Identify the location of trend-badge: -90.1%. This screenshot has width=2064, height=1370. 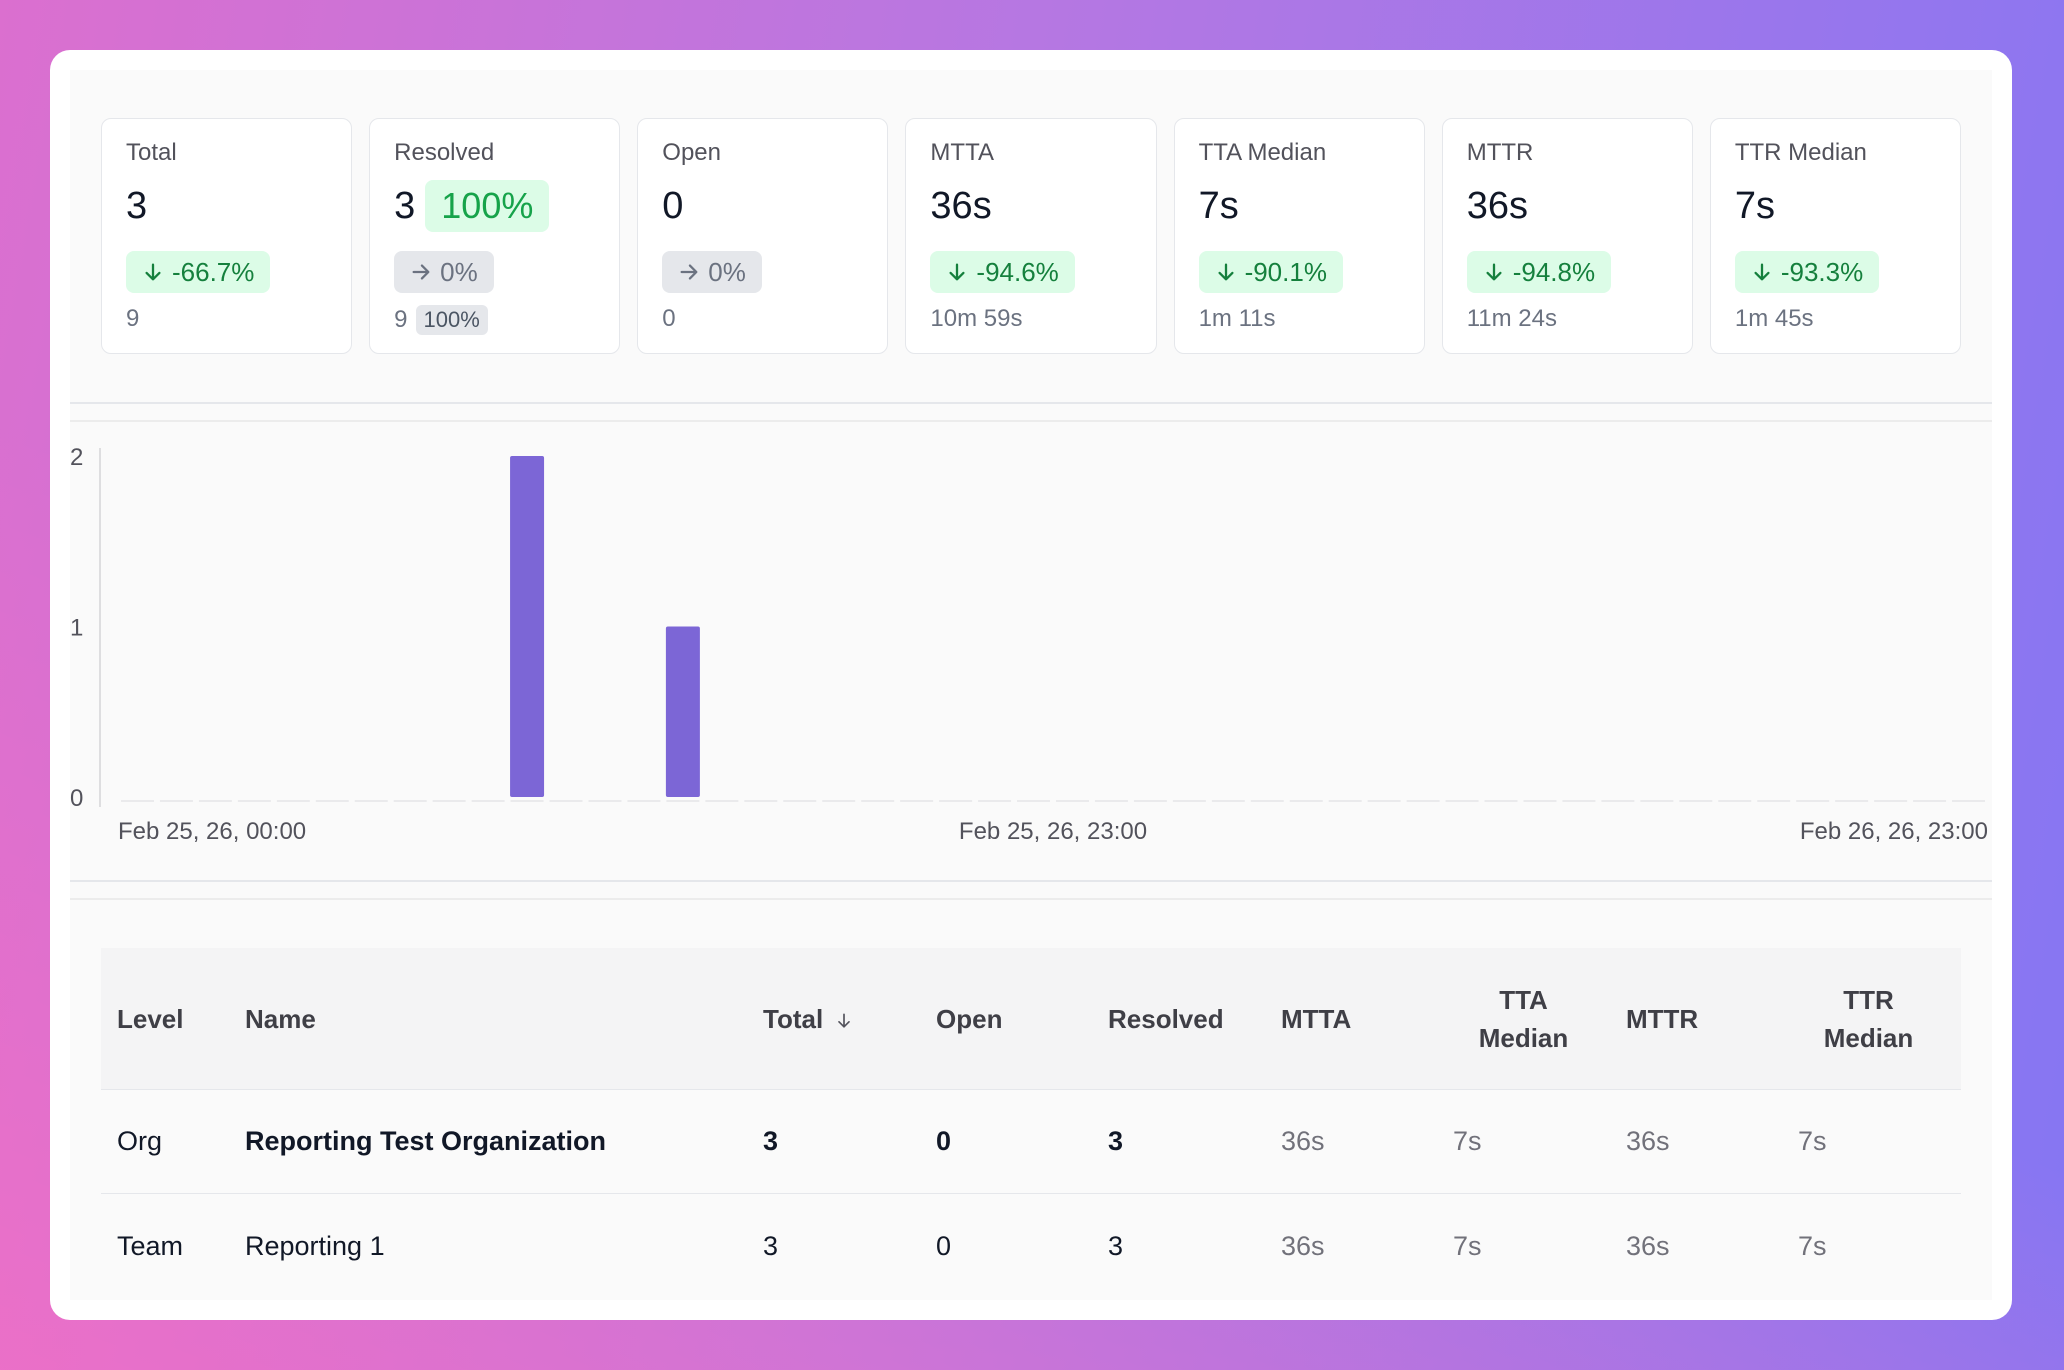
(1270, 272).